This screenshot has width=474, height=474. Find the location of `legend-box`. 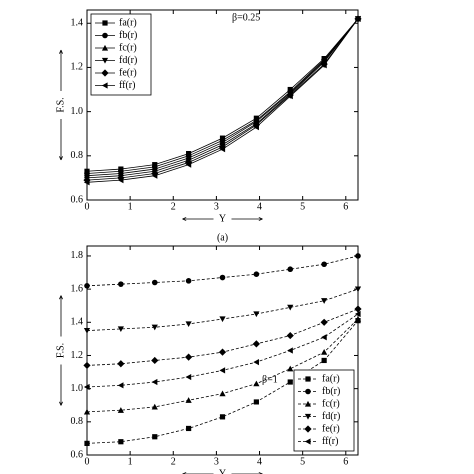

legend-box is located at coordinates (324, 410).